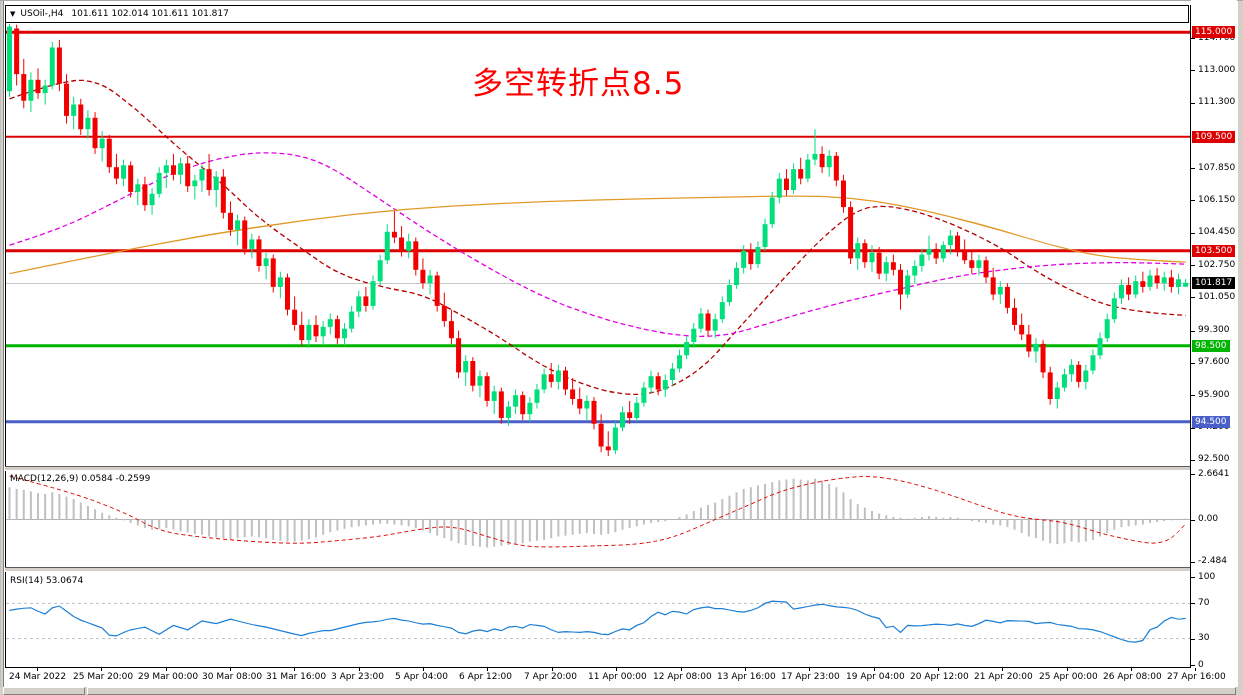 This screenshot has width=1243, height=695. Describe the element at coordinates (550, 677) in the screenshot. I see `time-axis-label: 7 Apr 20:00` at that location.